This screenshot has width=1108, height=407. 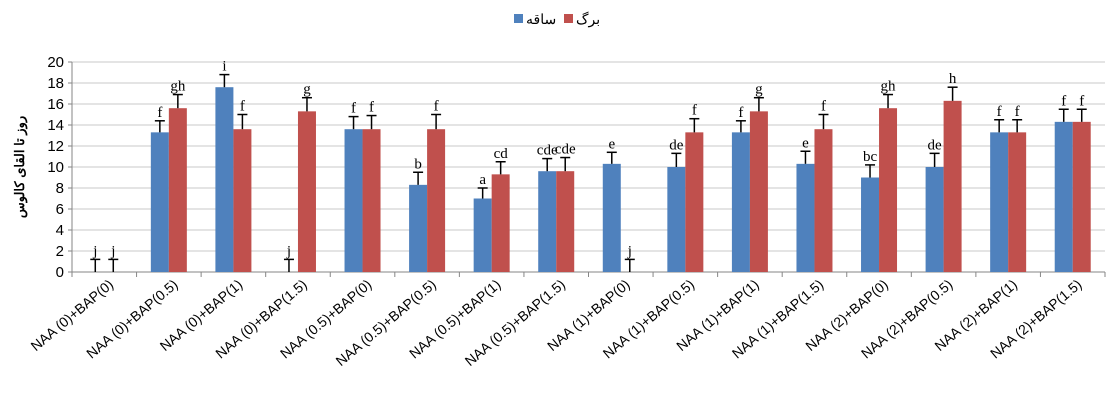 What do you see at coordinates (568, 18) in the screenshot?
I see `legend-swatch-leaf` at bounding box center [568, 18].